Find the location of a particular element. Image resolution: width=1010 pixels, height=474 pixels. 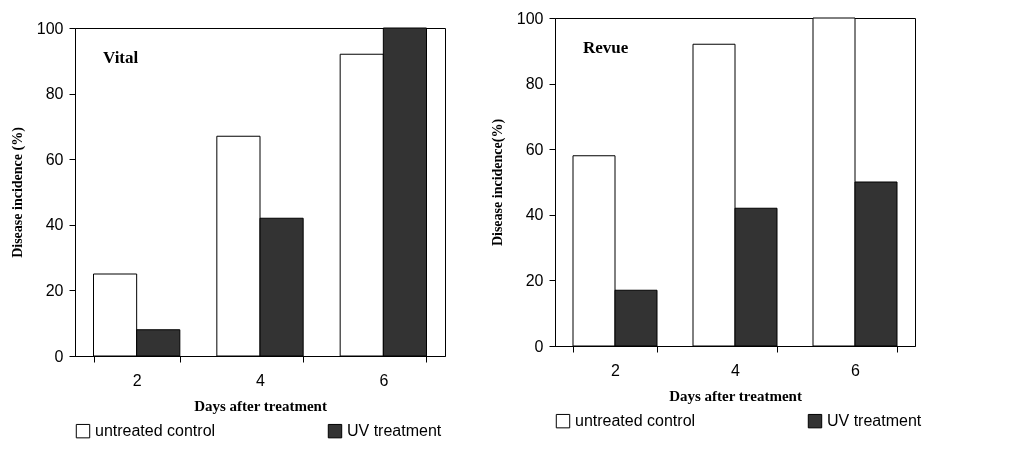

y-axis-title: Disease incidence (%) is located at coordinates (17, 192).